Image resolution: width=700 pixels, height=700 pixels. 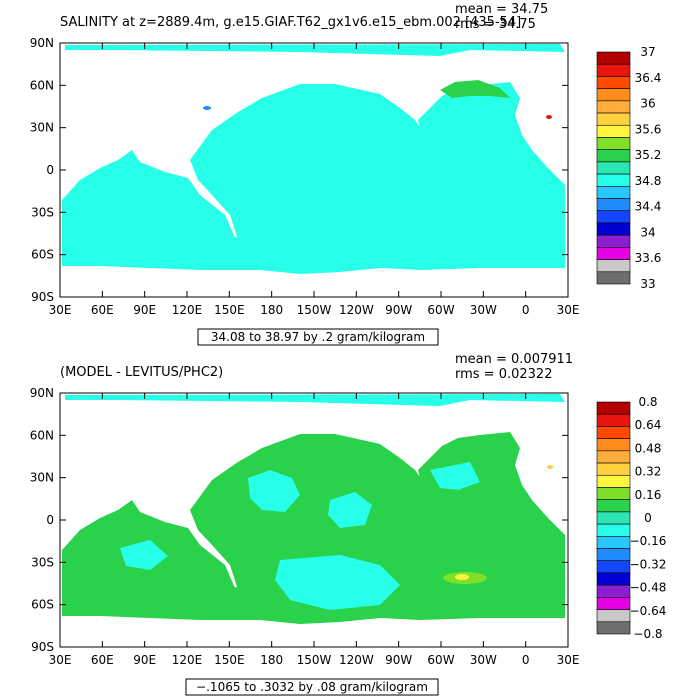 What do you see at coordinates (42, 435) in the screenshot?
I see `y-tick-label: 60N` at bounding box center [42, 435].